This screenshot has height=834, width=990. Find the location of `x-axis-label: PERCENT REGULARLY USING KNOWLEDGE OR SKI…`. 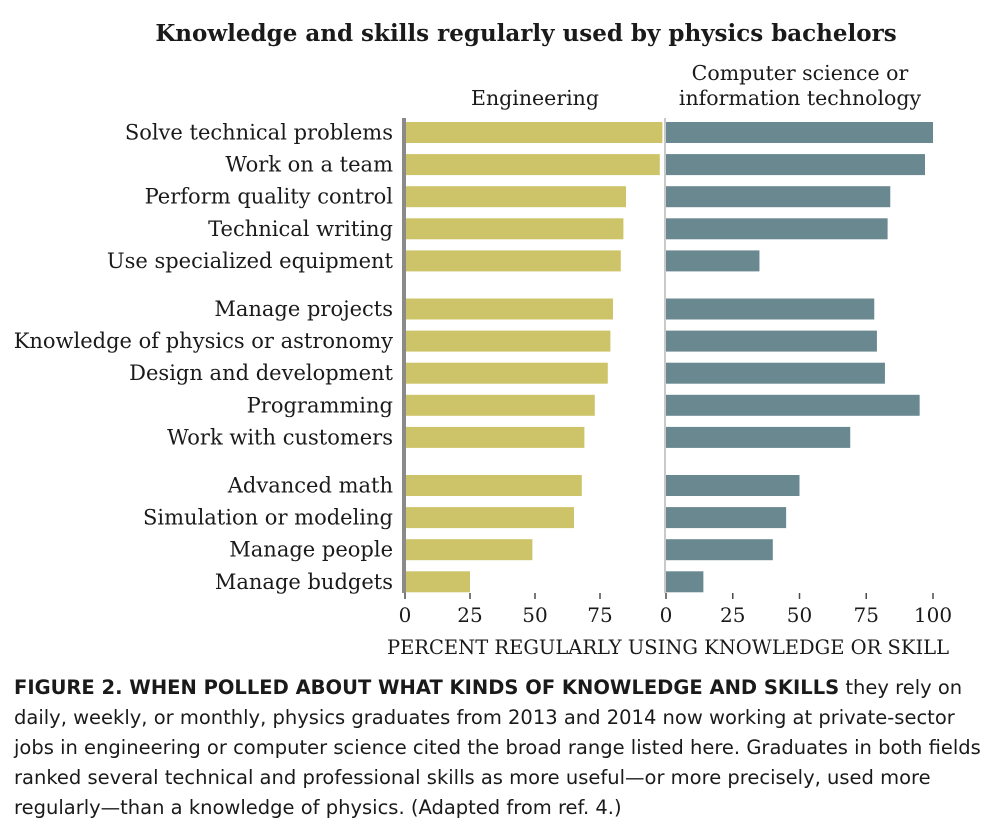

x-axis-label: PERCENT REGULARLY USING KNOWLEDGE OR SKI… is located at coordinates (668, 647).